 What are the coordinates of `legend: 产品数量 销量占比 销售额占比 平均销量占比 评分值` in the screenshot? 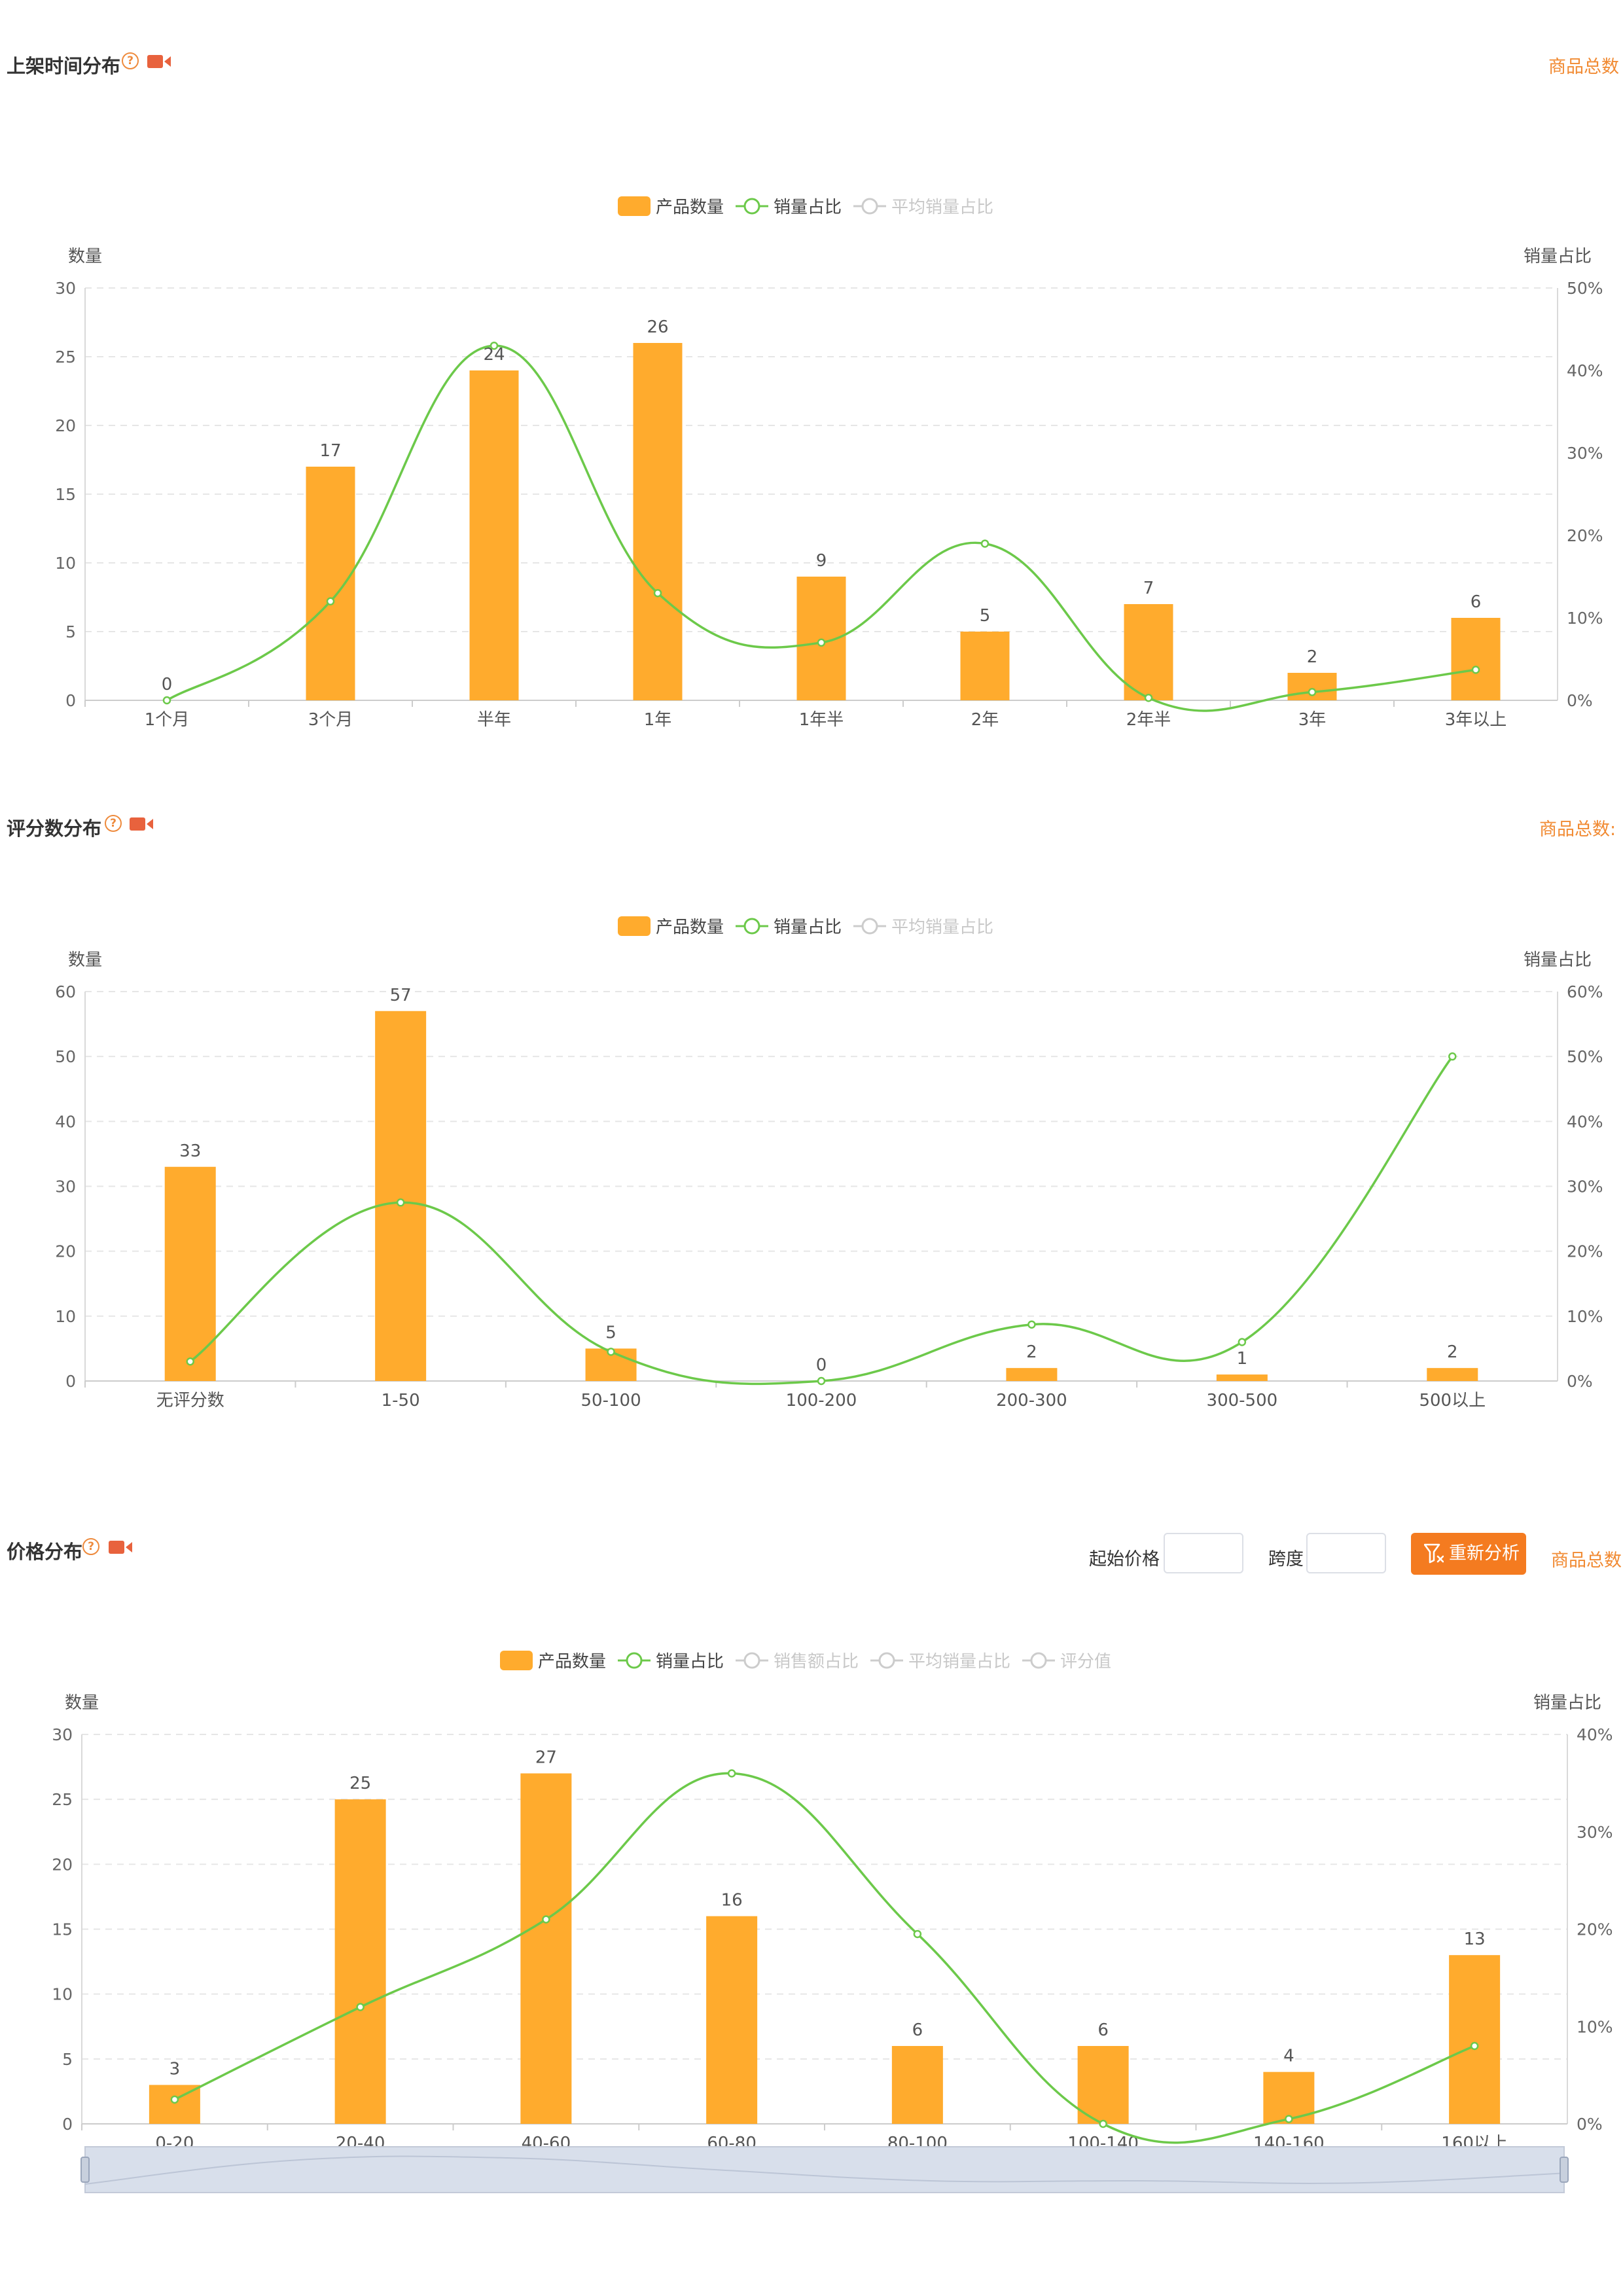 It's located at (805, 1661).